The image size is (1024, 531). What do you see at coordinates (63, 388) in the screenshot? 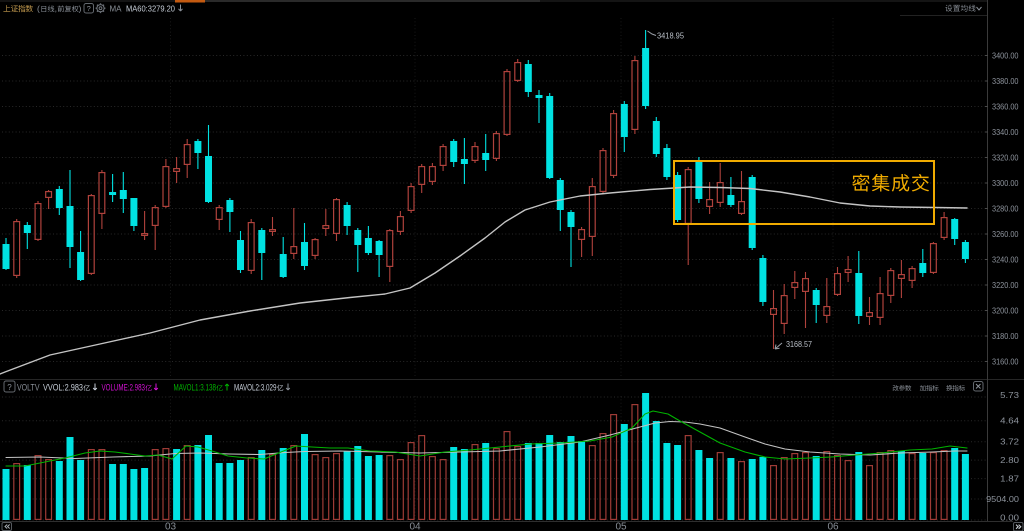
I see `svg-text: VVOL:2.983` at bounding box center [63, 388].